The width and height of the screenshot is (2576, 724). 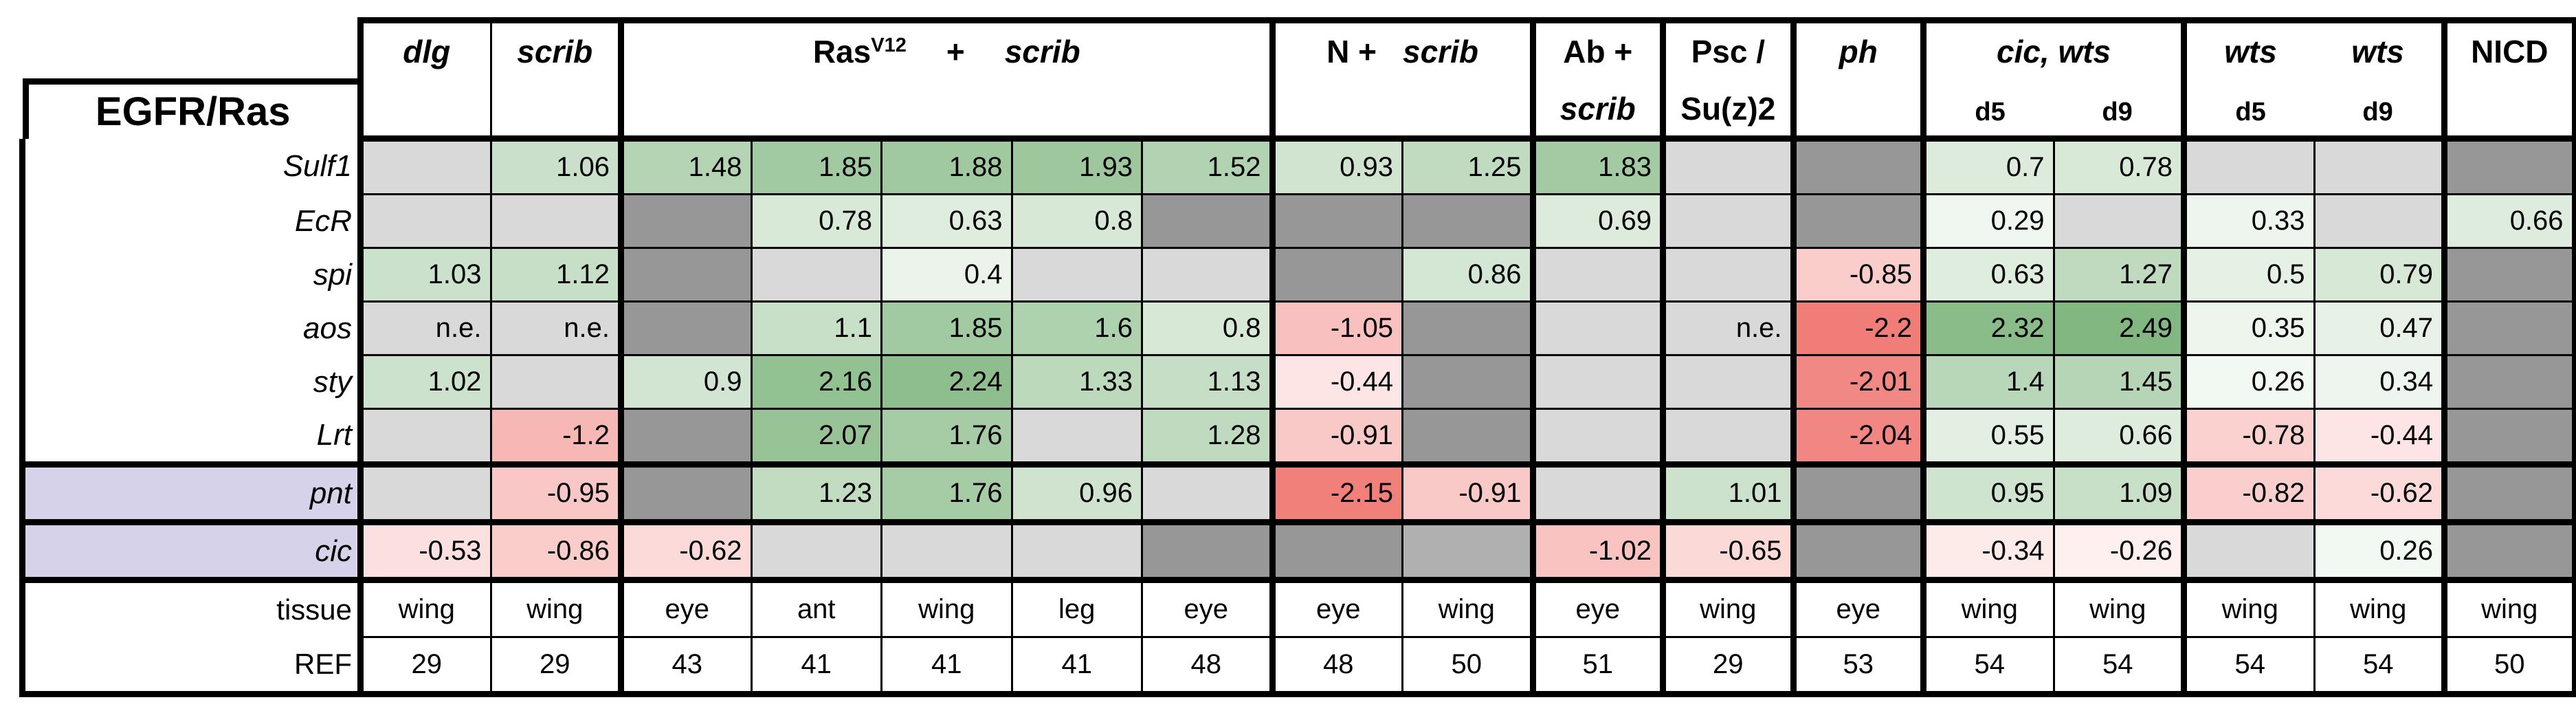 What do you see at coordinates (555, 549) in the screenshot?
I see `heatmap-cell: -0.86` at bounding box center [555, 549].